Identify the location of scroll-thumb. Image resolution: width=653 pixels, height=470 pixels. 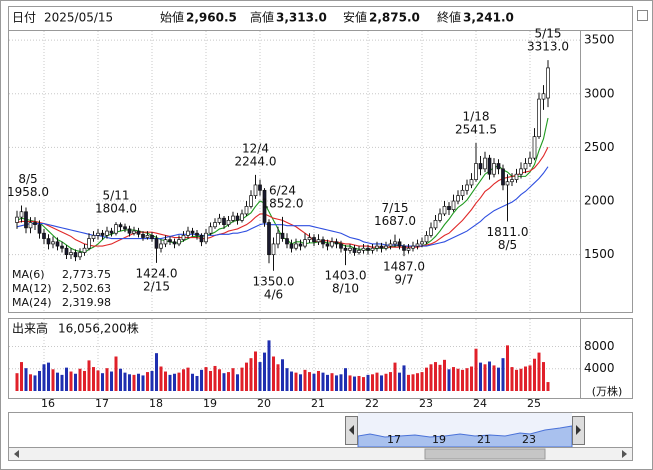
(485, 454).